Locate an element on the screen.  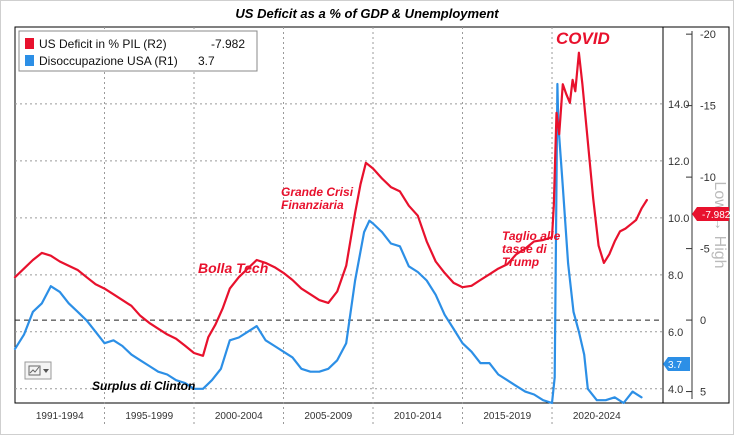
annotation-bolla-tech: Bolla Tech is located at coordinates (233, 268).